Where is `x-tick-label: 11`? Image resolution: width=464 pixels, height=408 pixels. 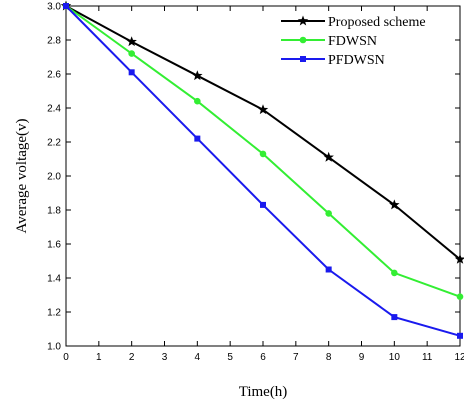
x-tick-label: 11 is located at coordinates (427, 357).